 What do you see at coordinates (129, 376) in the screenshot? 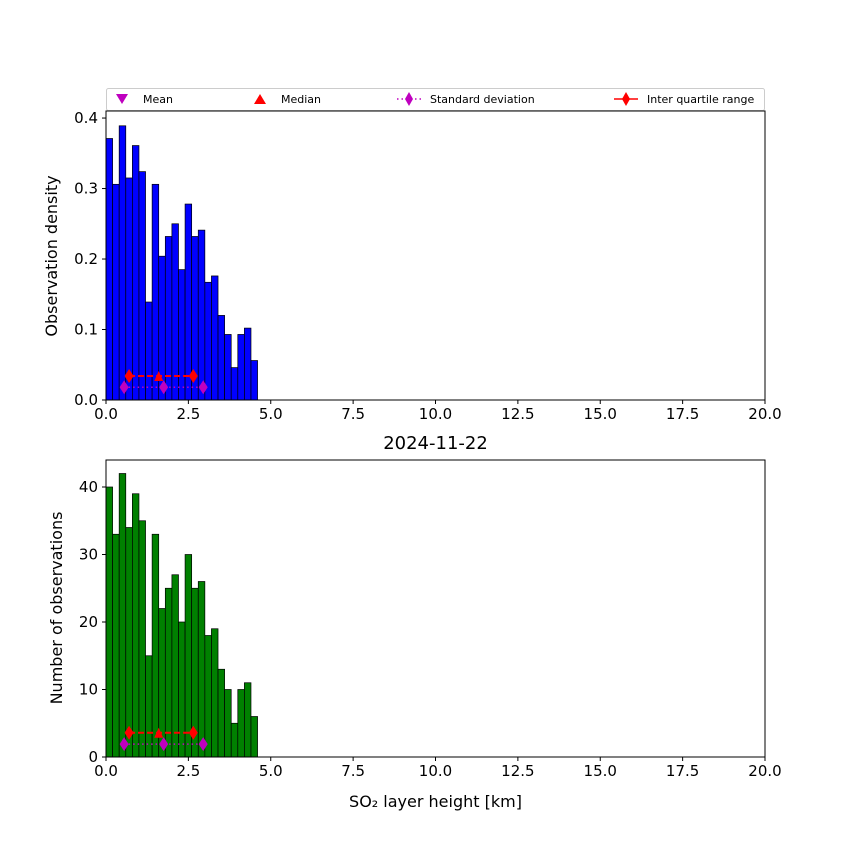
I see `density-iqr-low-marker` at bounding box center [129, 376].